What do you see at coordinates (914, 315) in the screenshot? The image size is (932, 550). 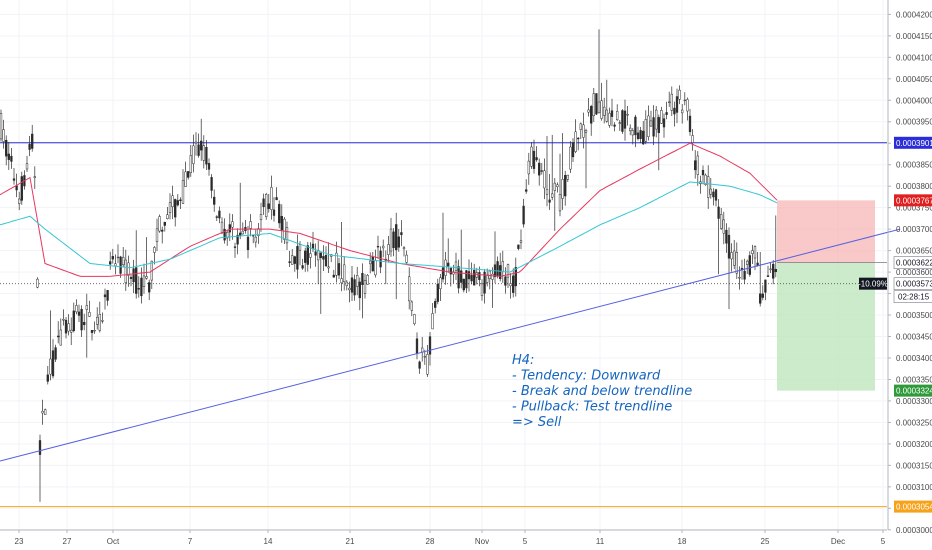 I see `price-tick-label: 0.0003500` at bounding box center [914, 315].